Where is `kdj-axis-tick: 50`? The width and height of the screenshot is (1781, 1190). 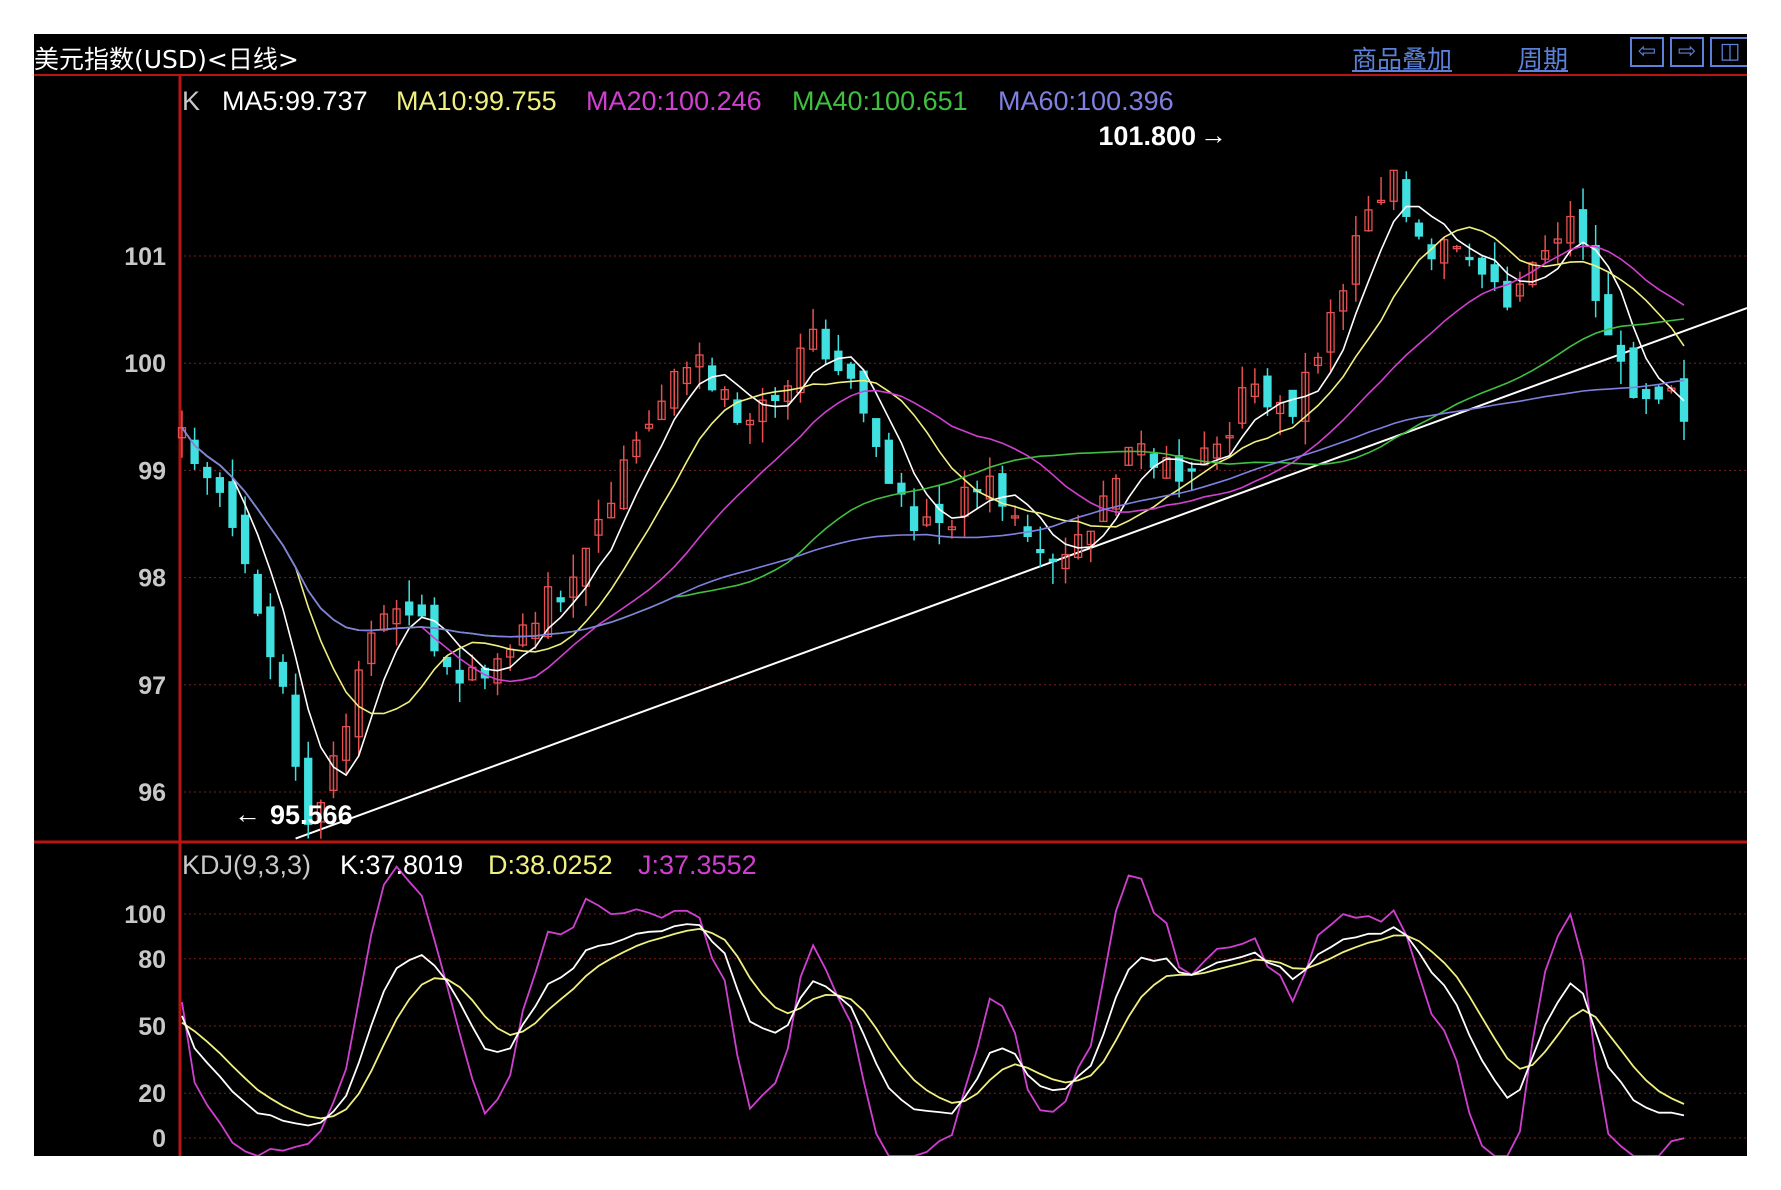 kdj-axis-tick: 50 is located at coordinates (152, 1027).